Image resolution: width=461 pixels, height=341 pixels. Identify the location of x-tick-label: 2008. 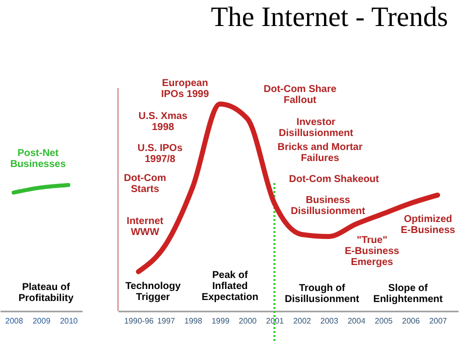
(14, 321).